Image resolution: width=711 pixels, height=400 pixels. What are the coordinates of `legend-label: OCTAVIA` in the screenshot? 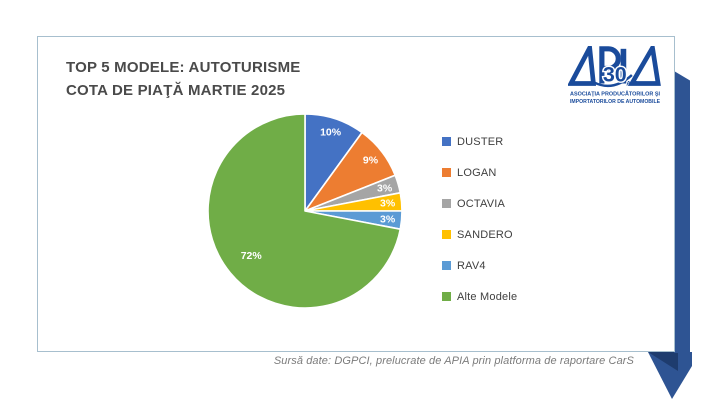 It's located at (481, 203).